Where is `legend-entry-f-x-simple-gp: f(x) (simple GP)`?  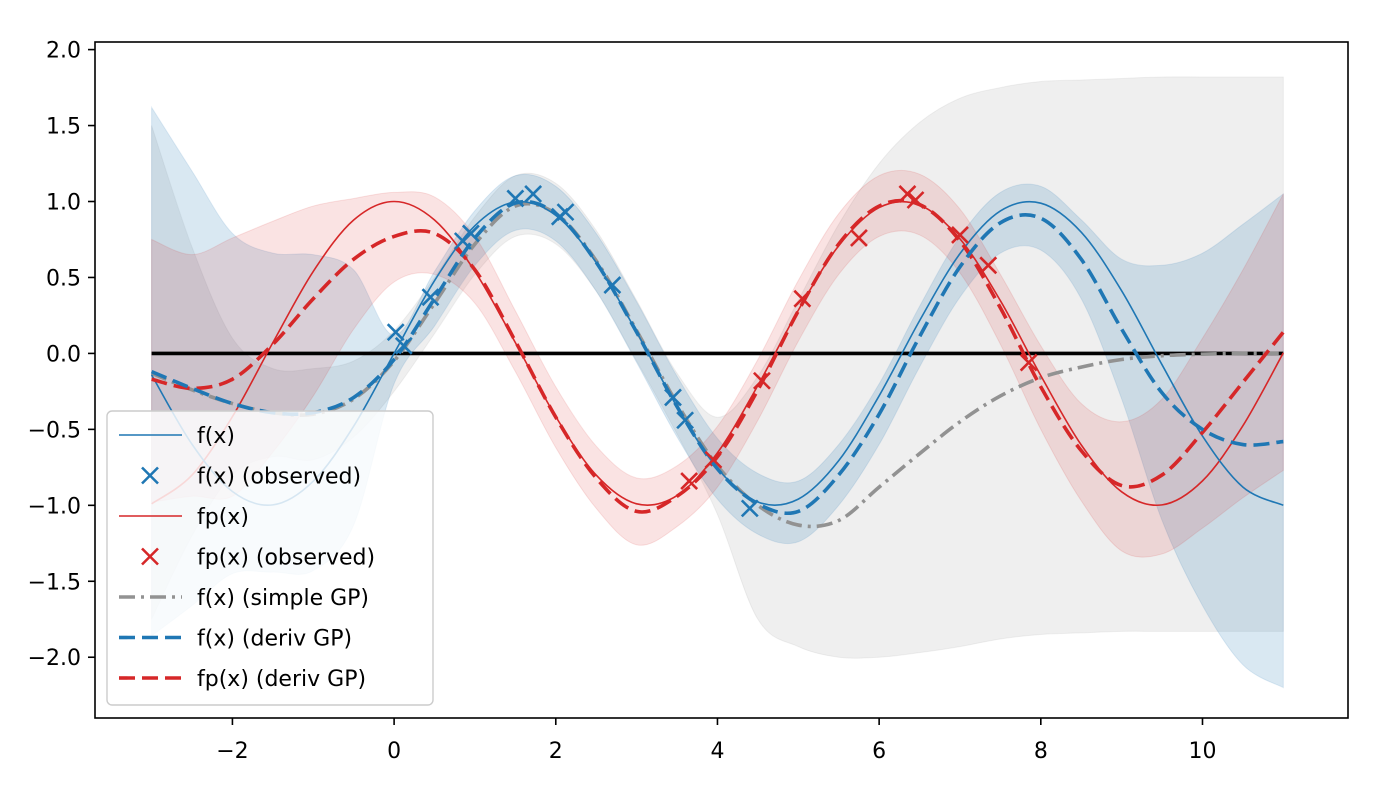
legend-entry-f-x-simple-gp: f(x) (simple GP) is located at coordinates (244, 598).